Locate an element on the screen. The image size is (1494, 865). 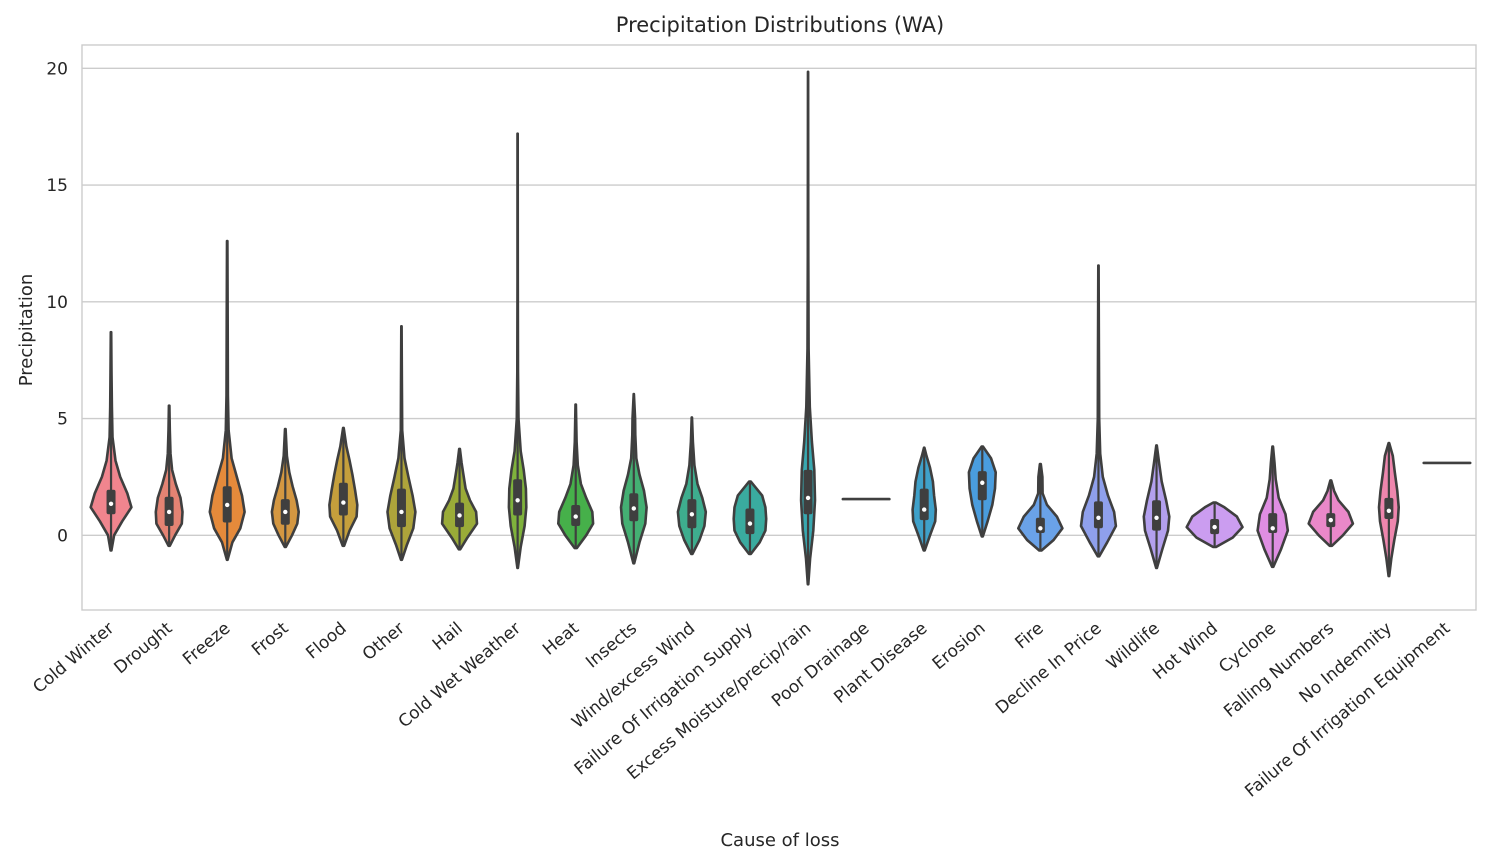
violin-hot-wind is located at coordinates (1214, 525).